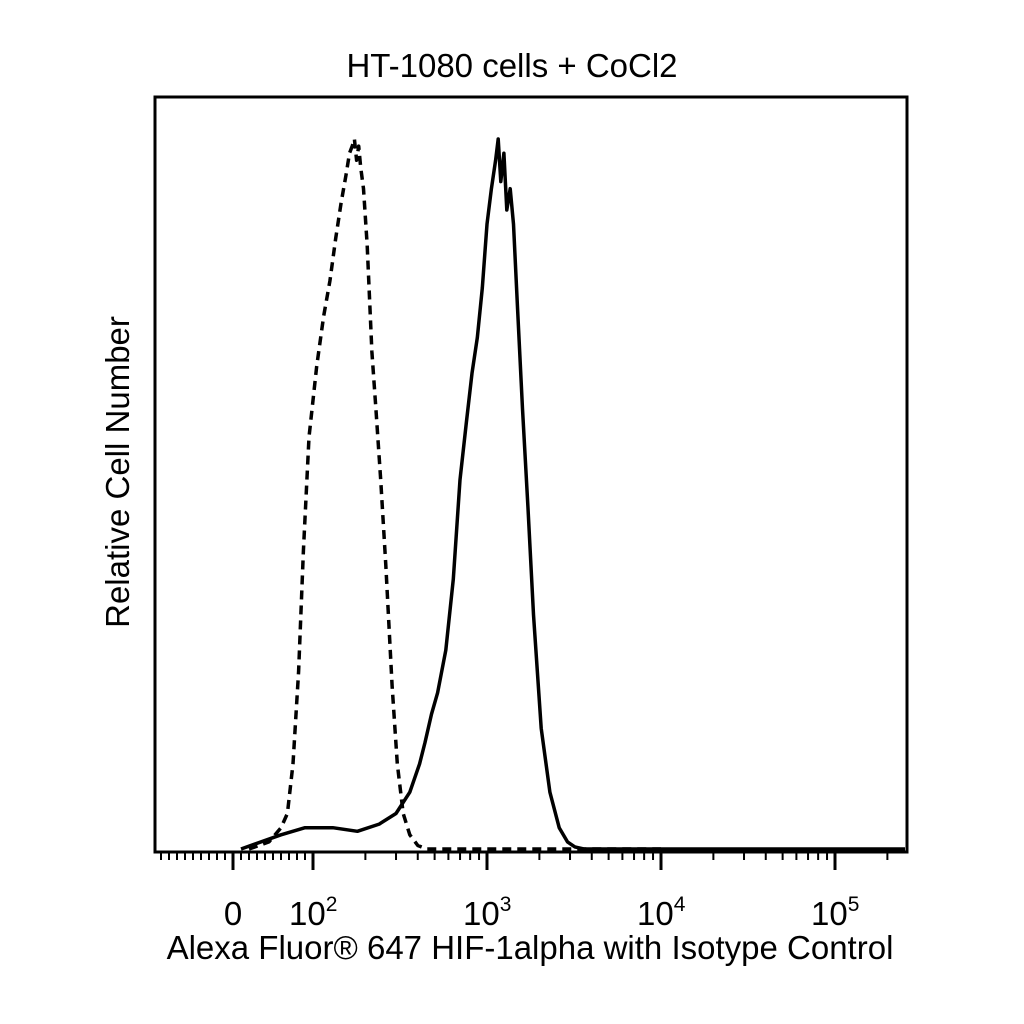 The image size is (1024, 1024). I want to click on x-axis-ticks, so click(524, 861).